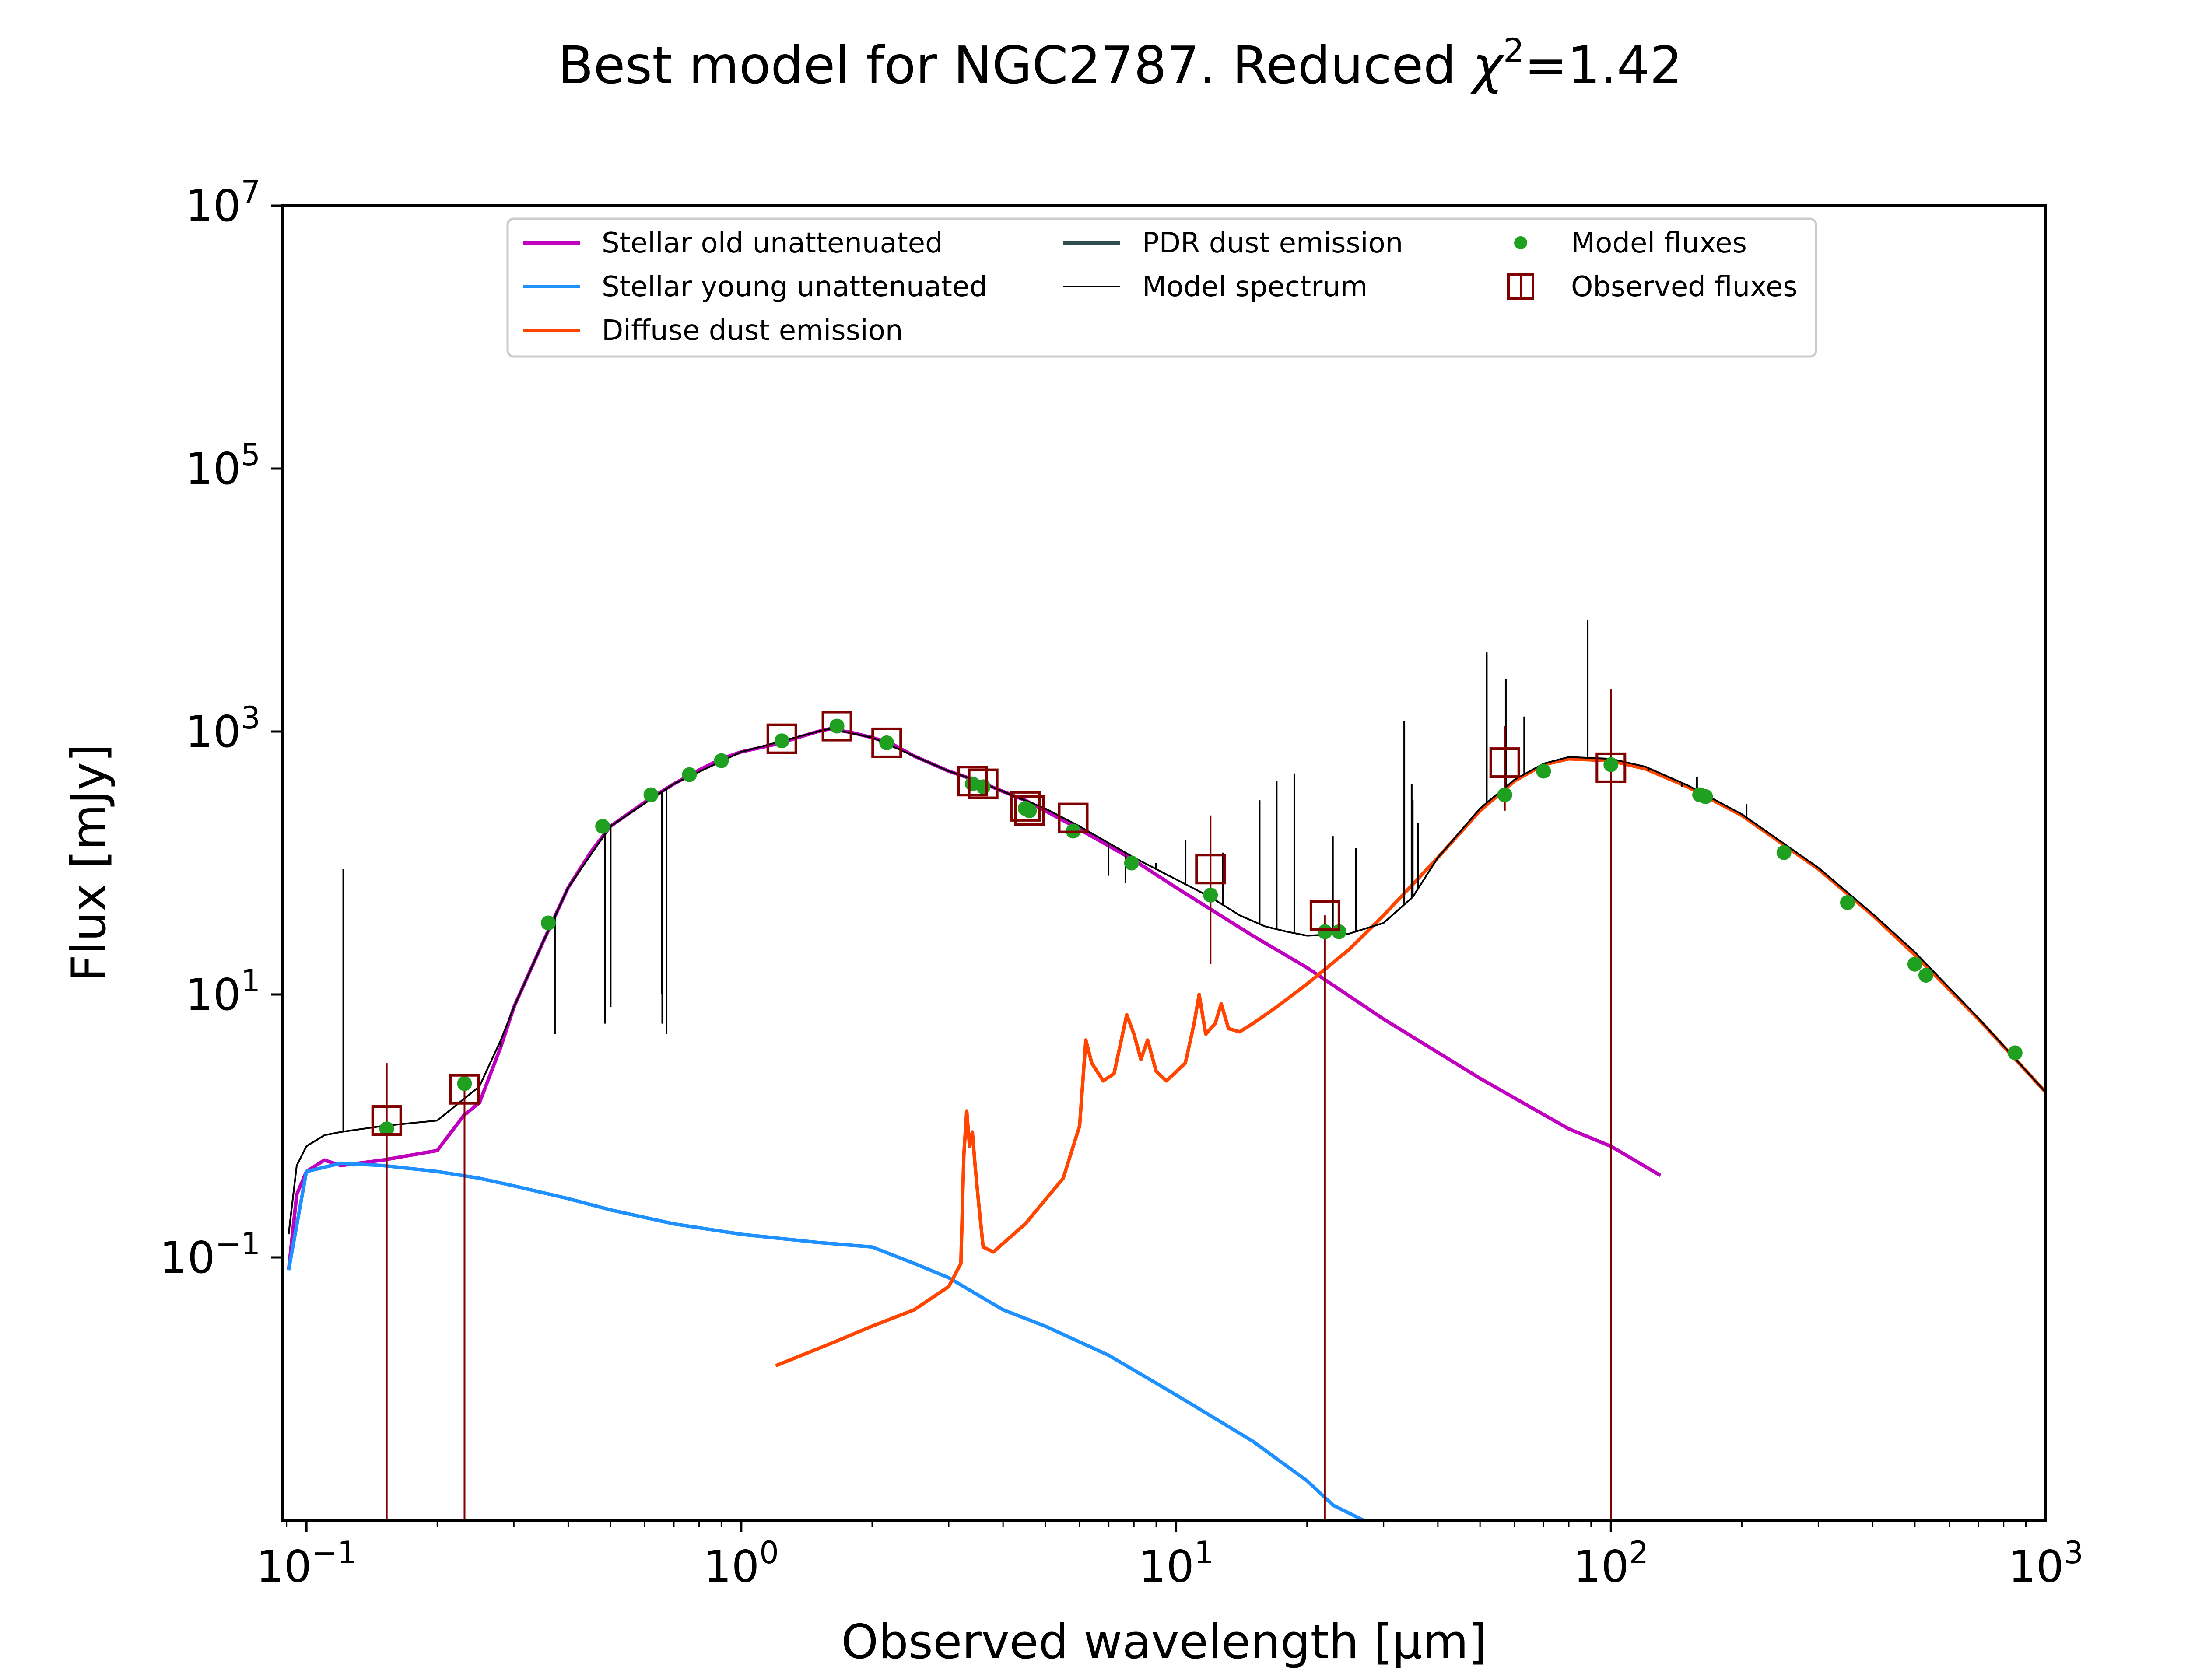 The height and width of the screenshot is (1680, 2188). I want to click on y-tick-label: 10⁷, so click(222, 202).